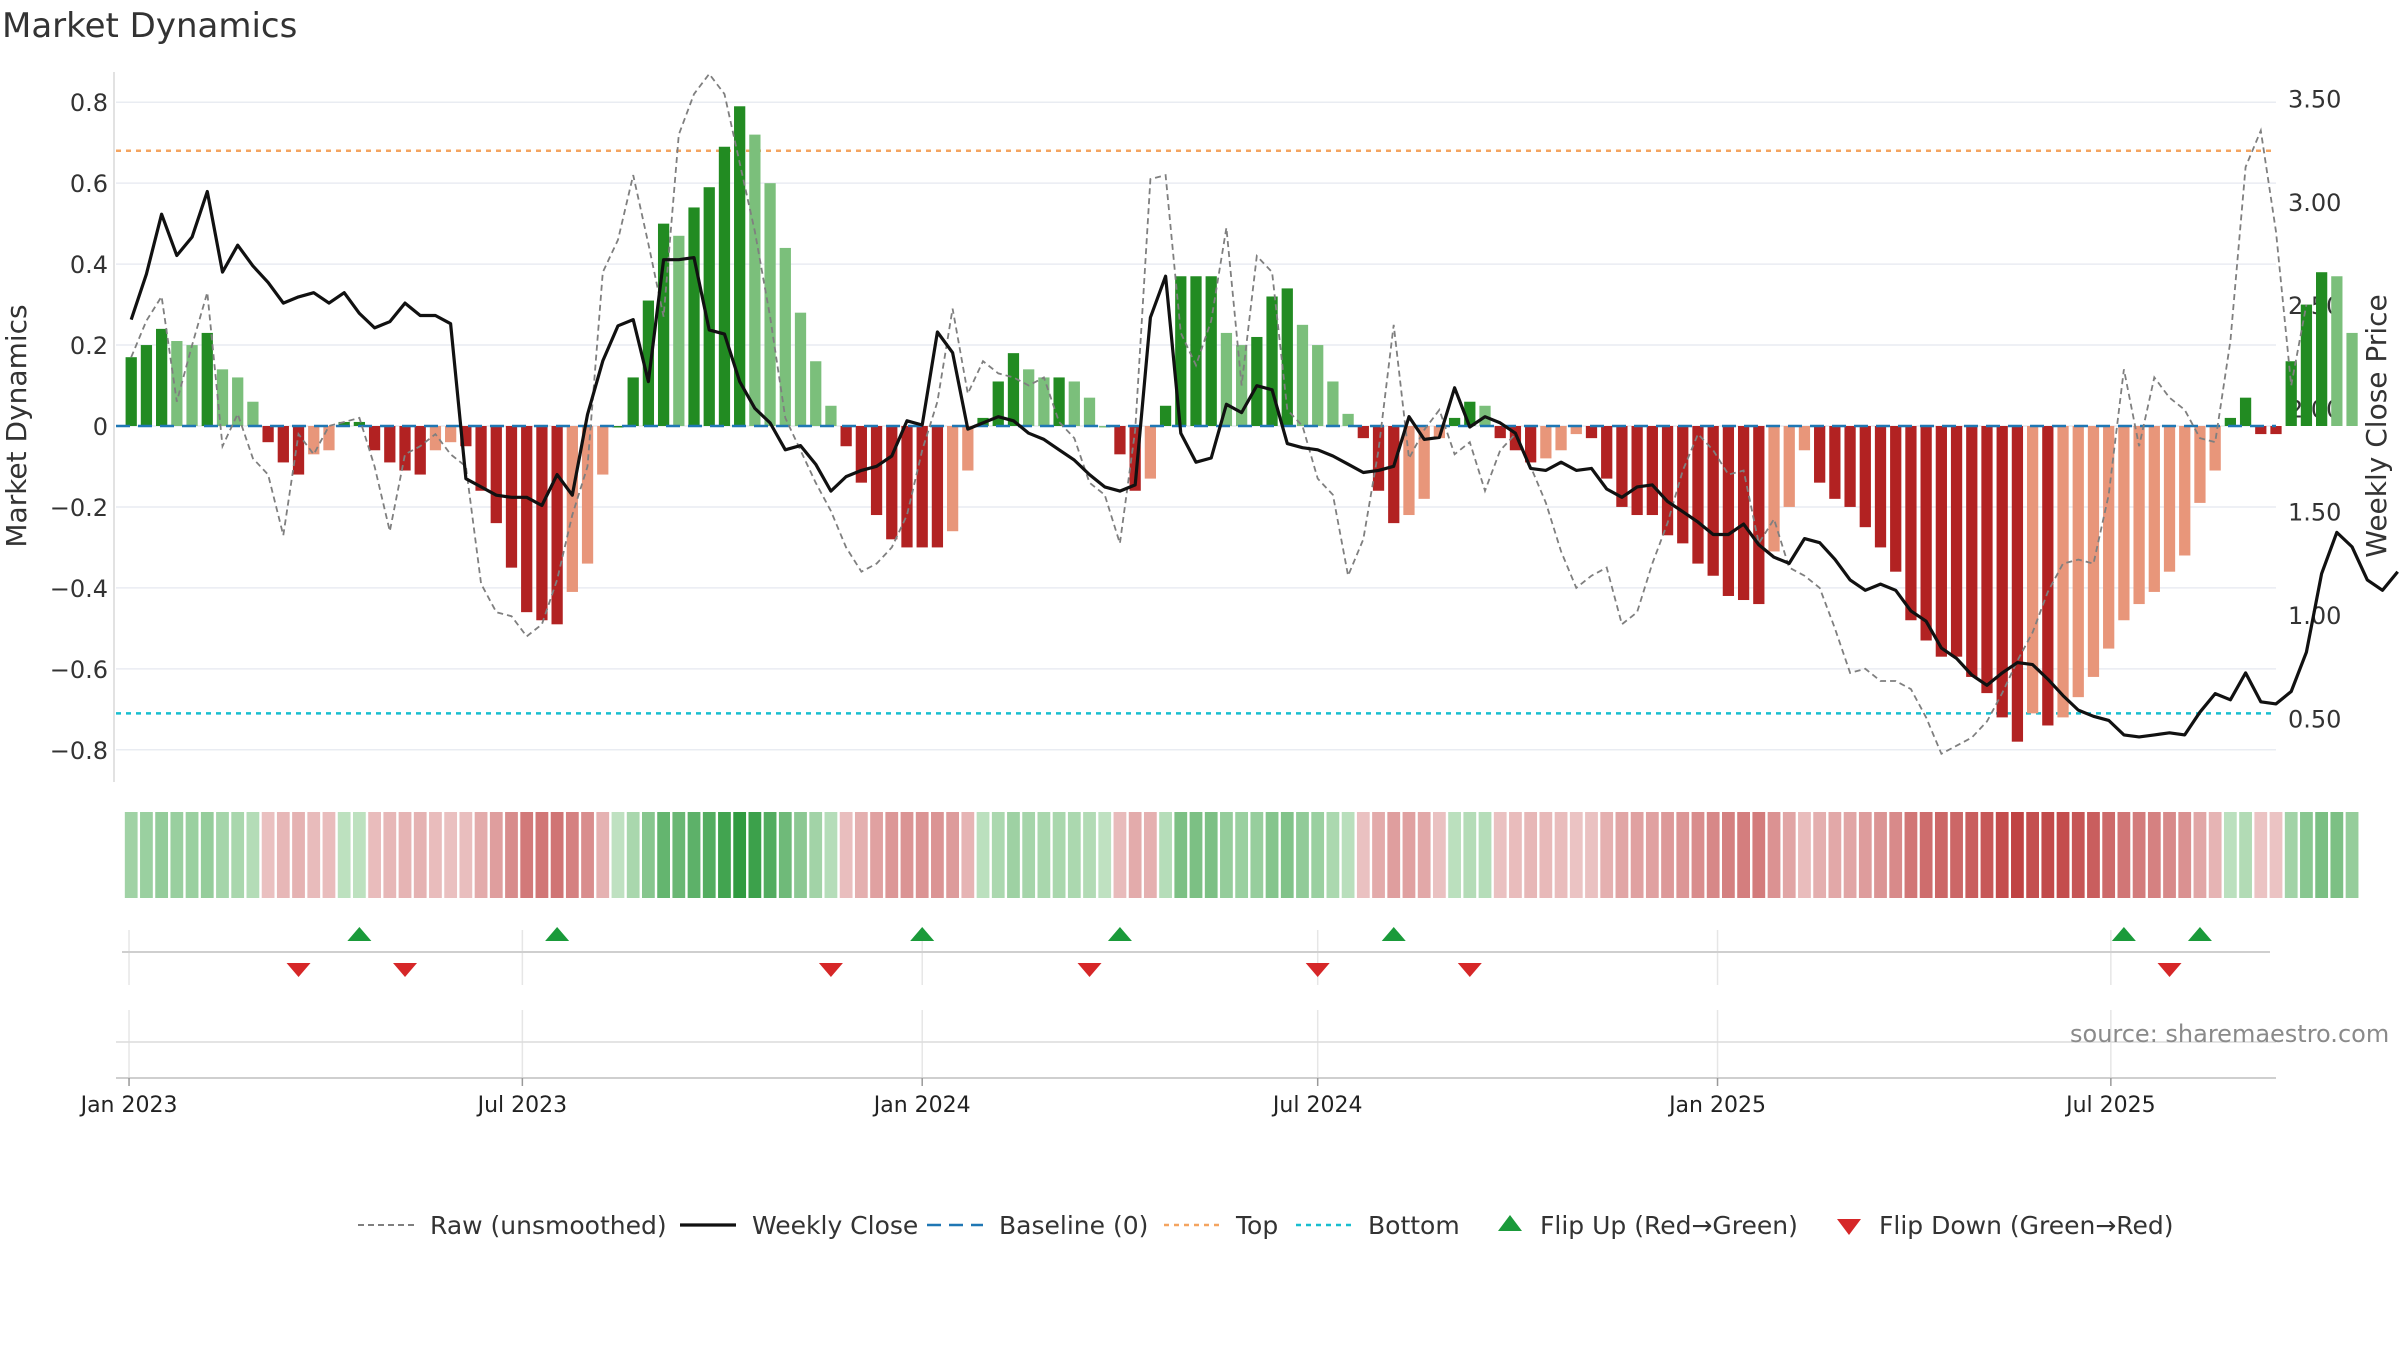 This screenshot has width=2400, height=1350. What do you see at coordinates (522, 1105) in the screenshot?
I see `x-tick-label: Jul 2023` at bounding box center [522, 1105].